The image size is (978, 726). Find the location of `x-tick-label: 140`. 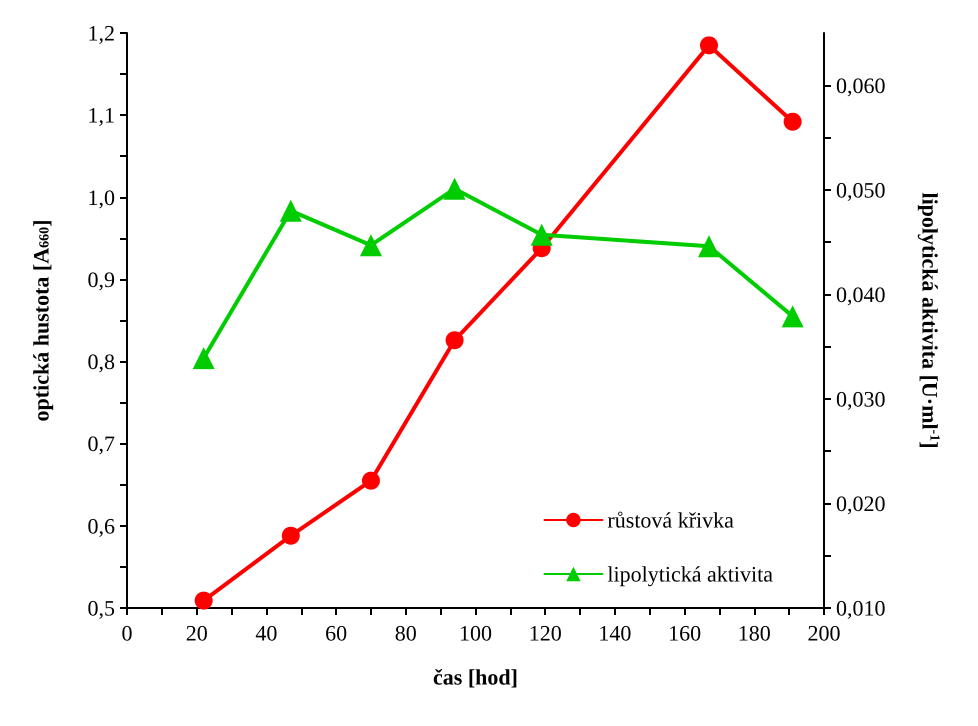

x-tick-label: 140 is located at coordinates (615, 633).